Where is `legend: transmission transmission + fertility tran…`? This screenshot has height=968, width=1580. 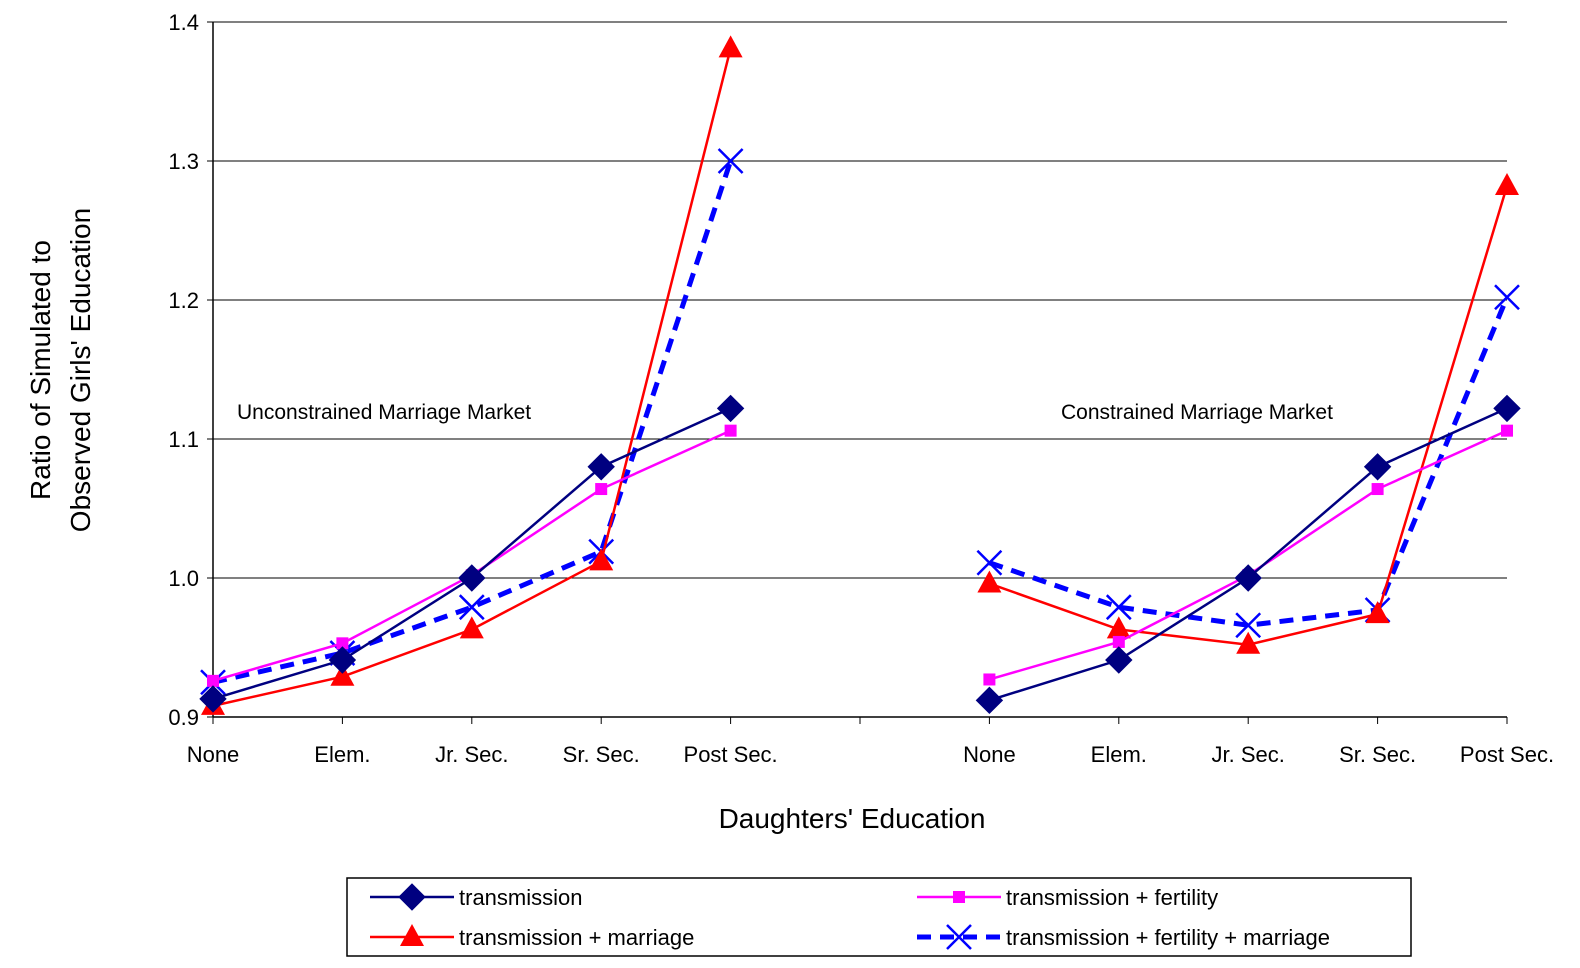 legend: transmission transmission + fertility tran… is located at coordinates (879, 917).